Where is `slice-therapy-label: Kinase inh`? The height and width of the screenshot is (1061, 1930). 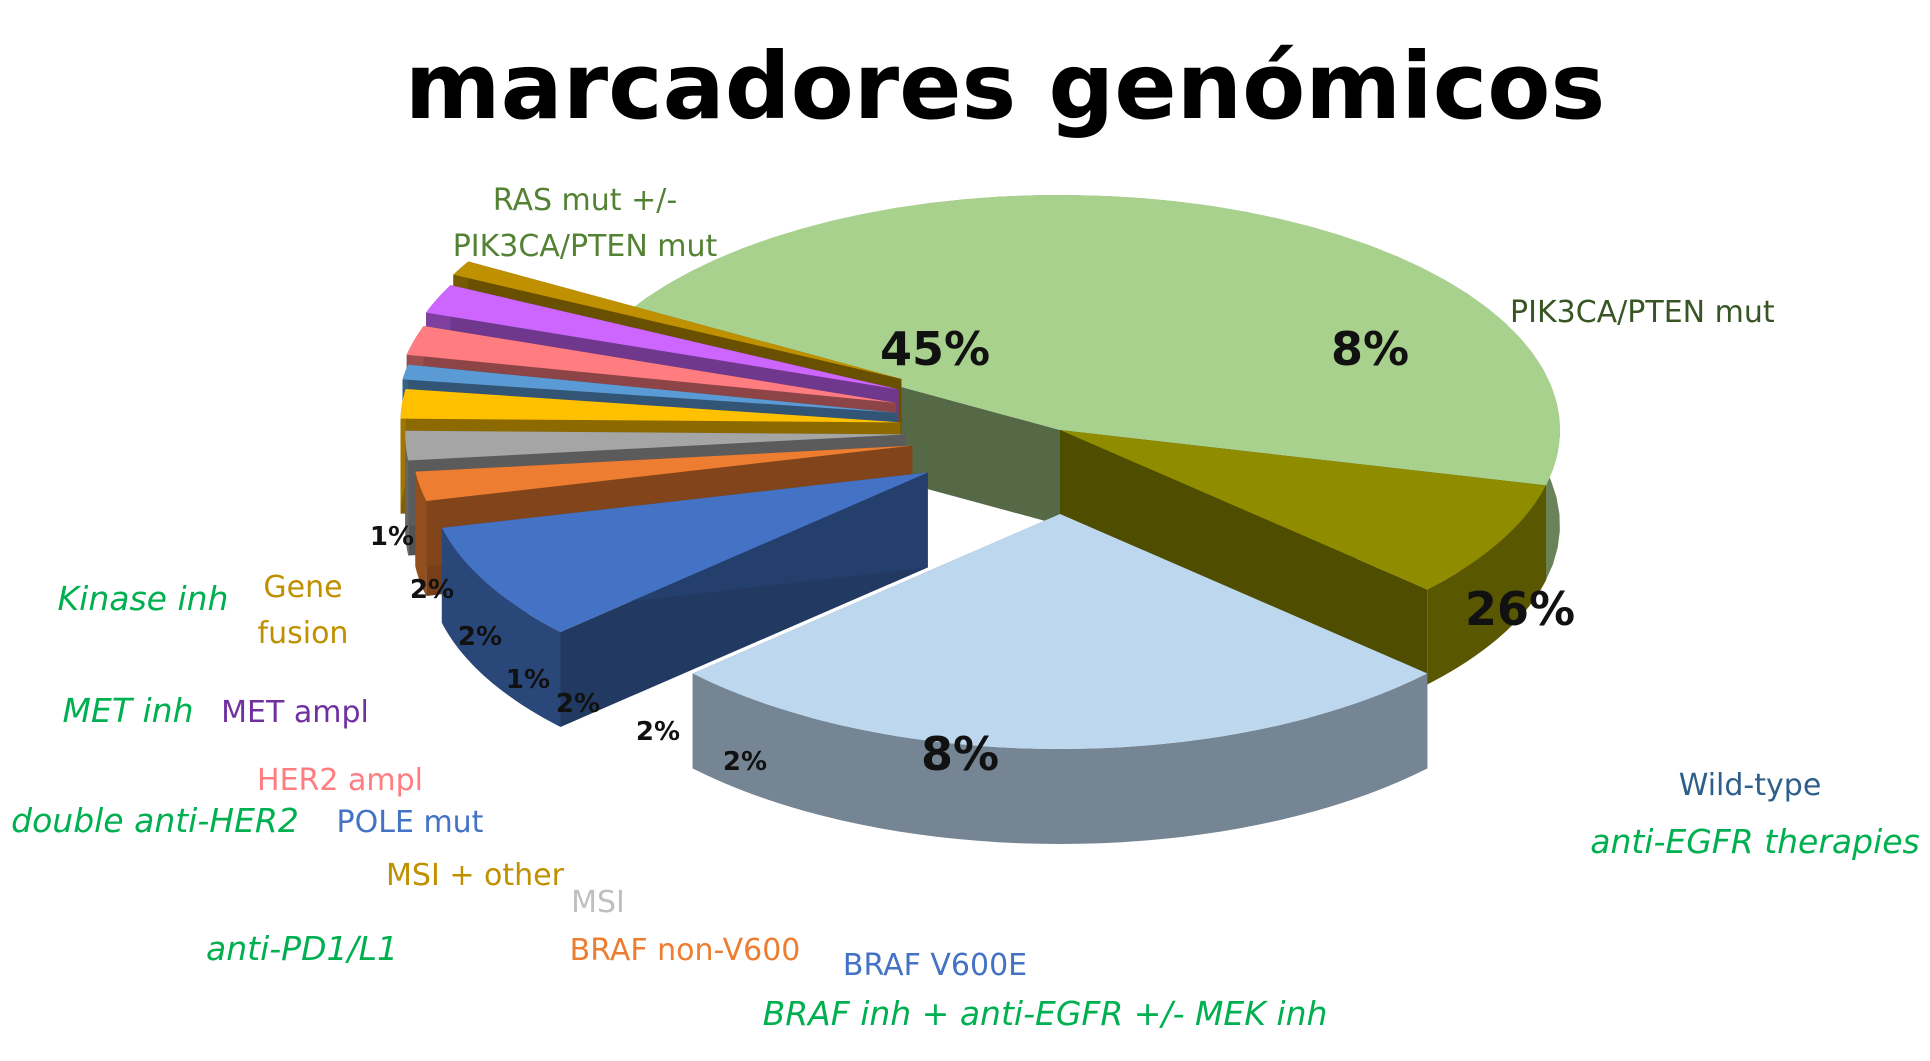
slice-therapy-label: Kinase inh is located at coordinates (143, 598).